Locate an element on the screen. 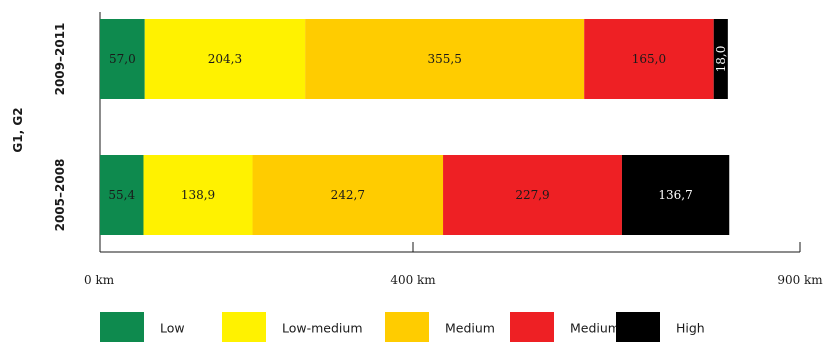  y-group-label: G1, G2 is located at coordinates (18, 129).